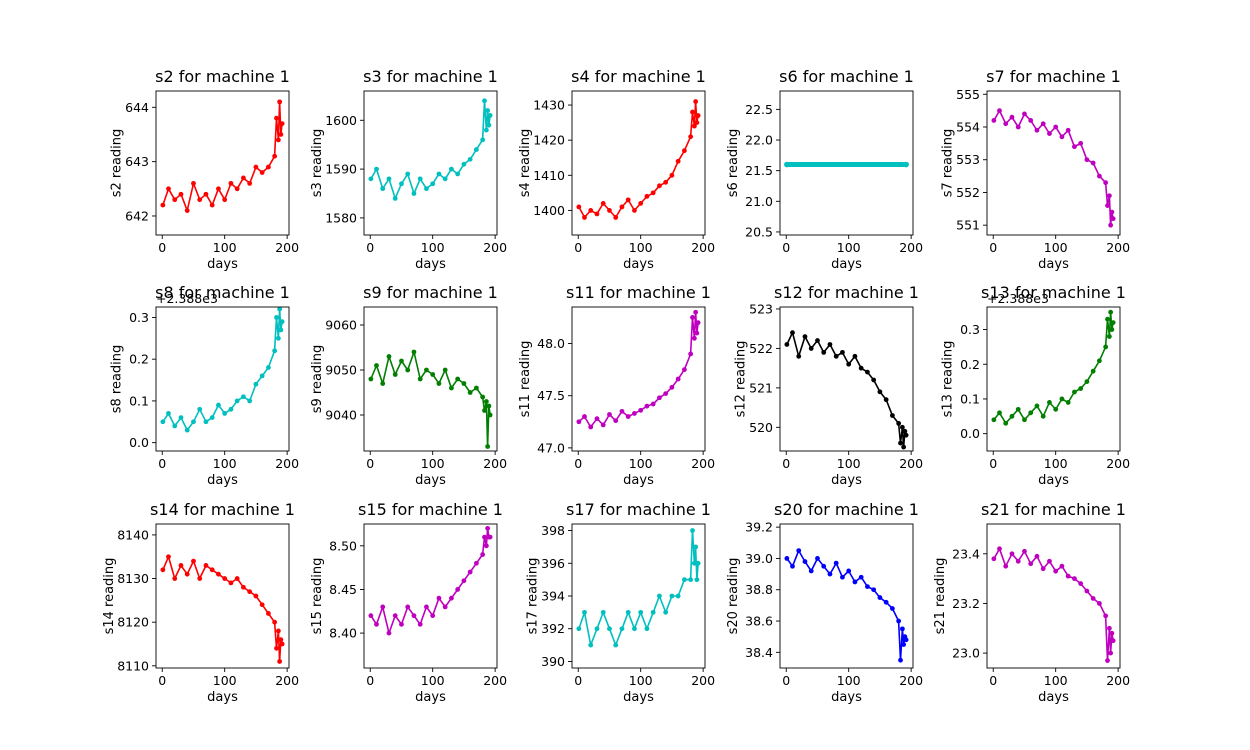 The image size is (1250, 750). What do you see at coordinates (549, 140) in the screenshot?
I see `y-tick-label: 1420` at bounding box center [549, 140].